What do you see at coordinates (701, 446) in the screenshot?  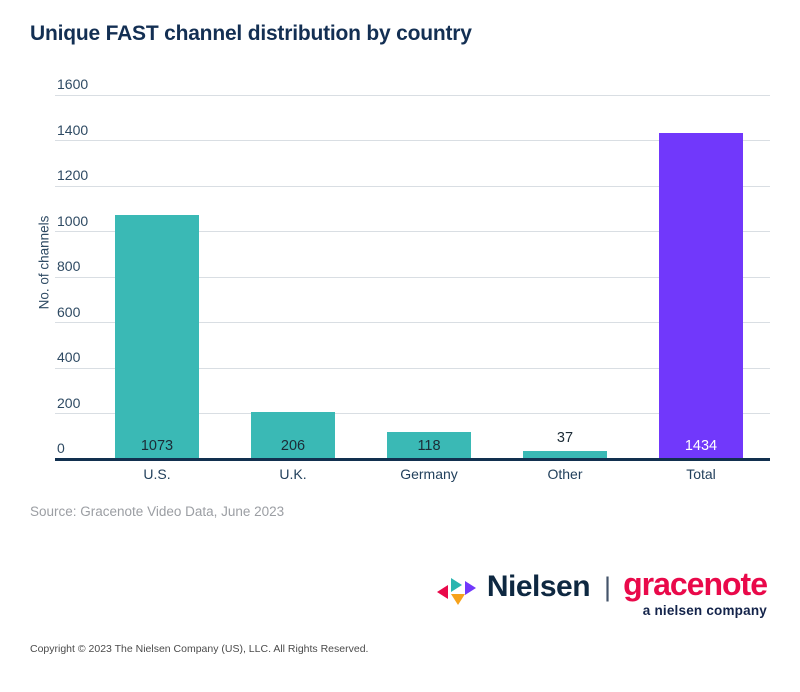 I see `bar-value-label: 1434` at bounding box center [701, 446].